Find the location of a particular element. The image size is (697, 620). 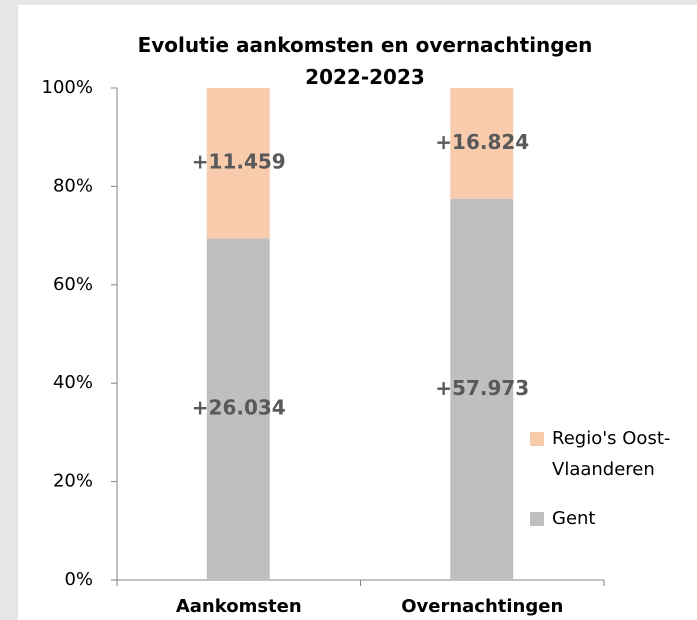

y-tick-label: 60% is located at coordinates (73, 284).